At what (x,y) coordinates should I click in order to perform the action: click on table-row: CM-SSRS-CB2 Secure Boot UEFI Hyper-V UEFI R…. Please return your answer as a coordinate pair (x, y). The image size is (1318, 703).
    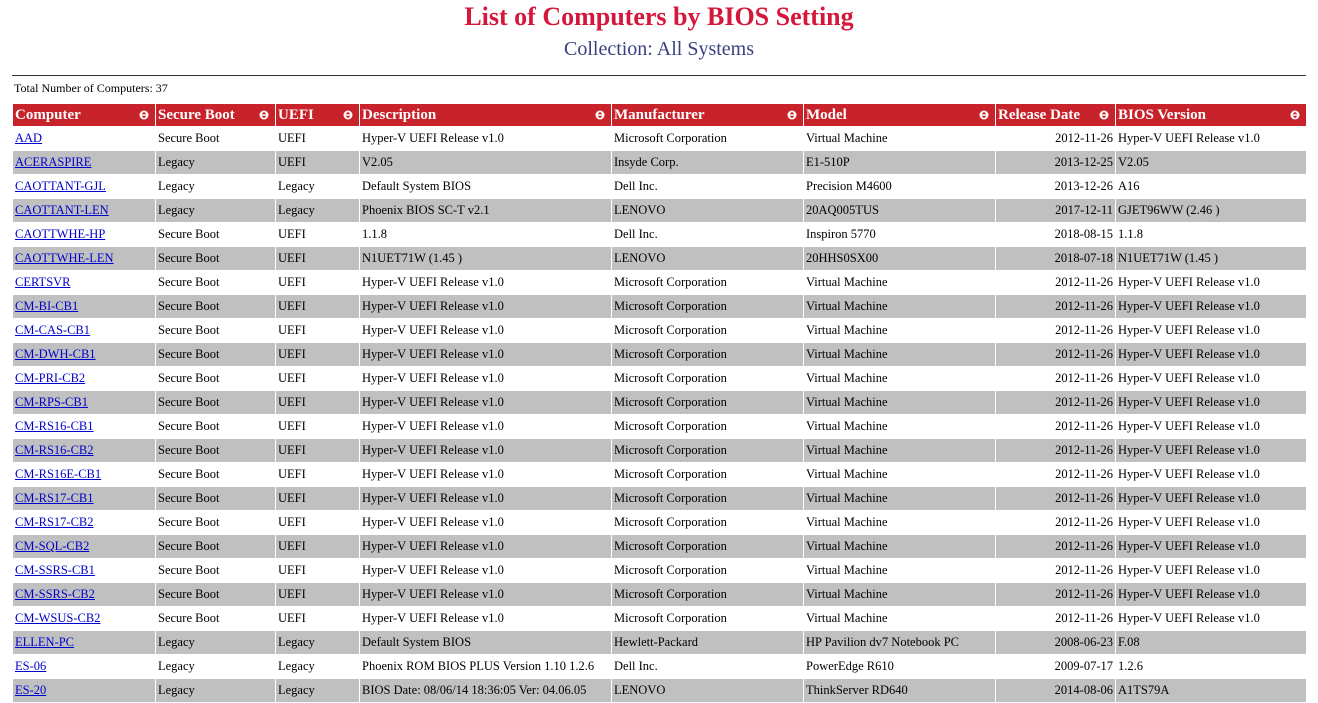
    Looking at the image, I should click on (659, 594).